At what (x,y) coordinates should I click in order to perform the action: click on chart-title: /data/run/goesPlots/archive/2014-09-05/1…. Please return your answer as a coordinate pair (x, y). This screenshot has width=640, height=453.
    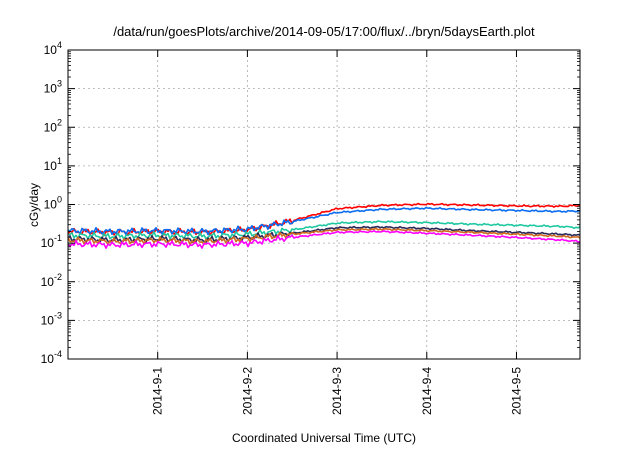
    Looking at the image, I should click on (324, 31).